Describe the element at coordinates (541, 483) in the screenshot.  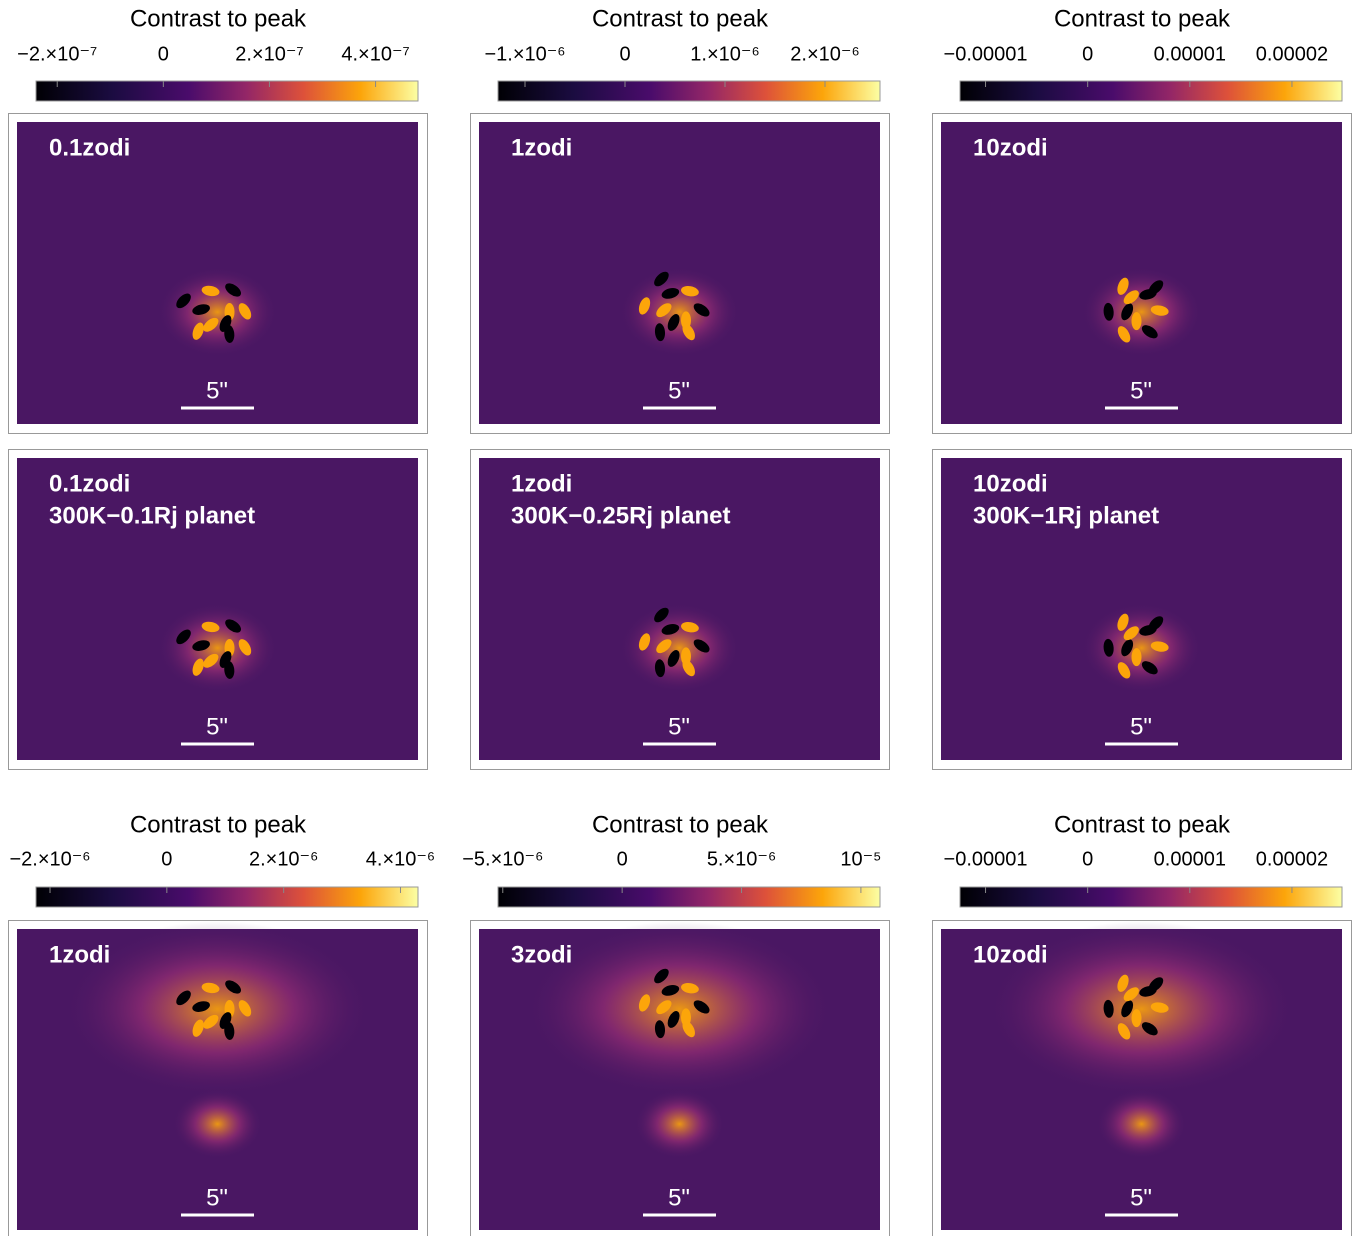
I see `panel-label: 1zodi` at that location.